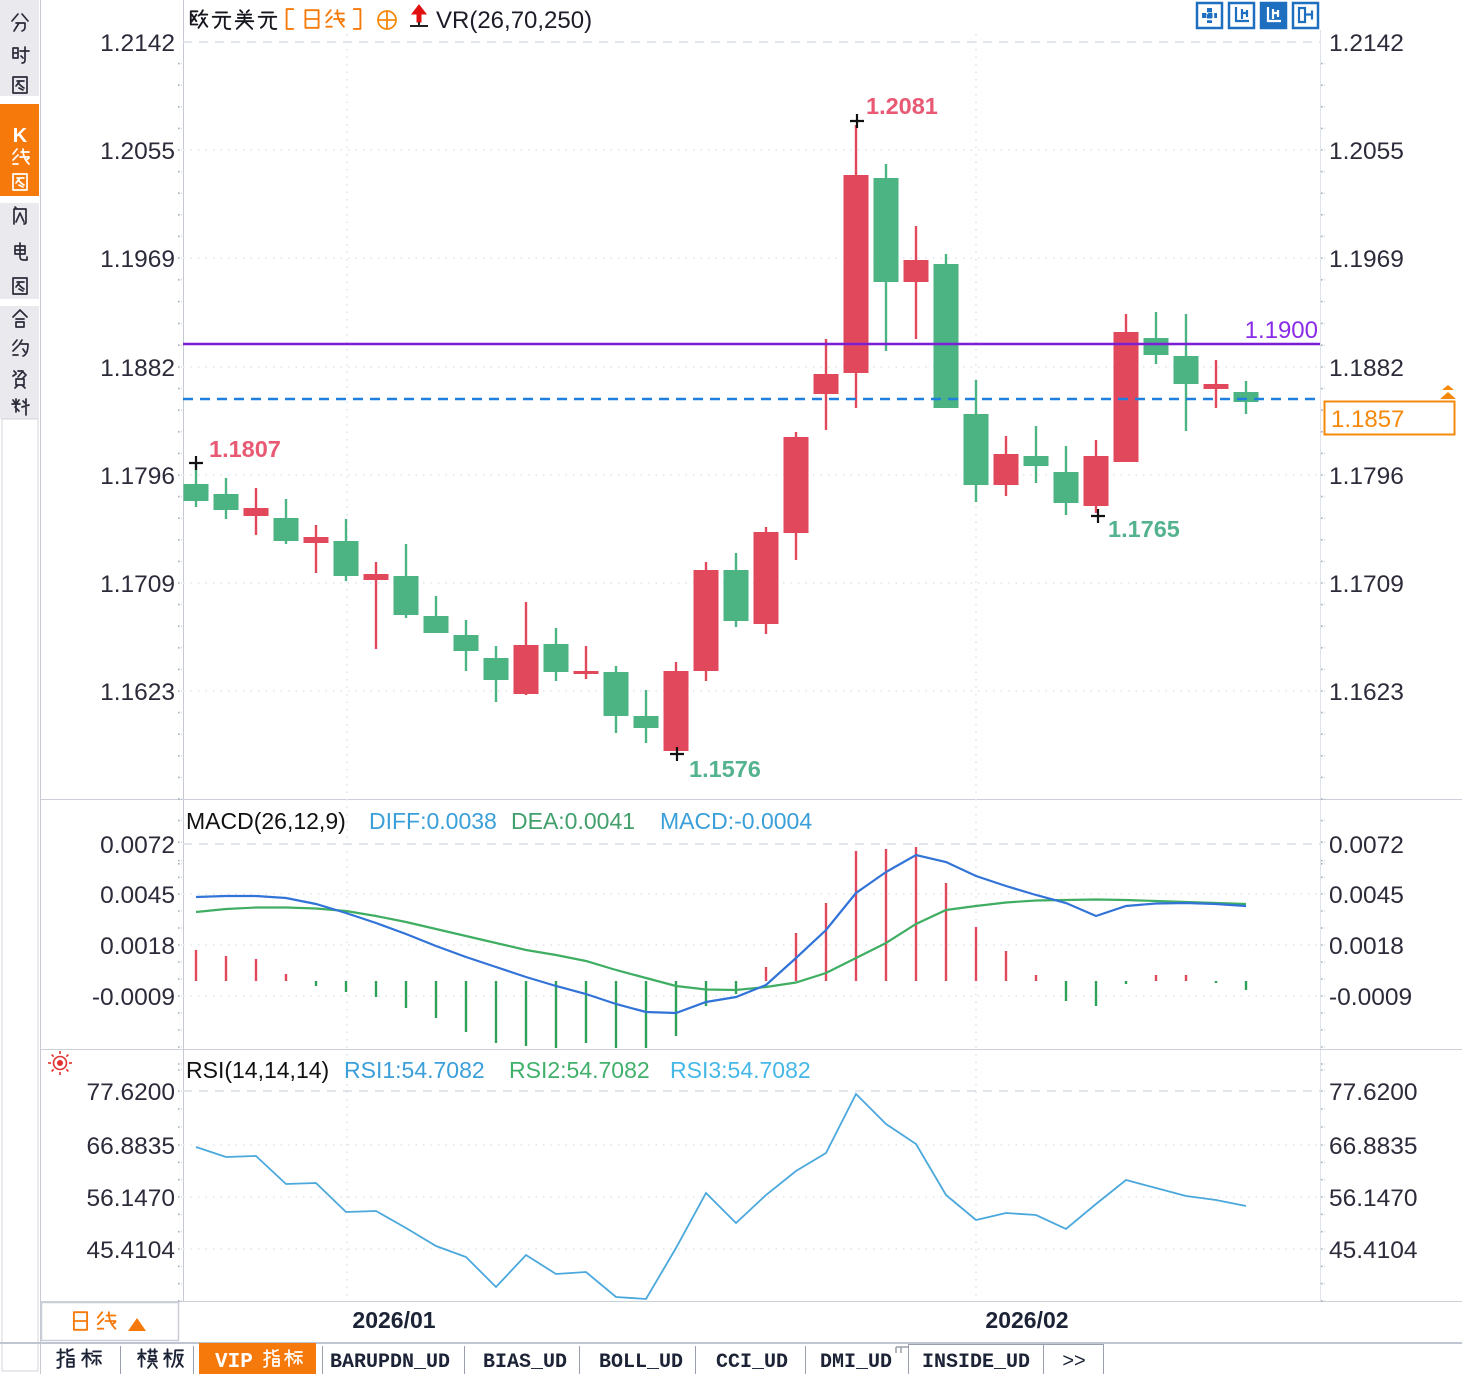 The image size is (1462, 1374). Describe the element at coordinates (390, 1362) in the screenshot. I see `svg-text: BARUPDN_UD` at that location.